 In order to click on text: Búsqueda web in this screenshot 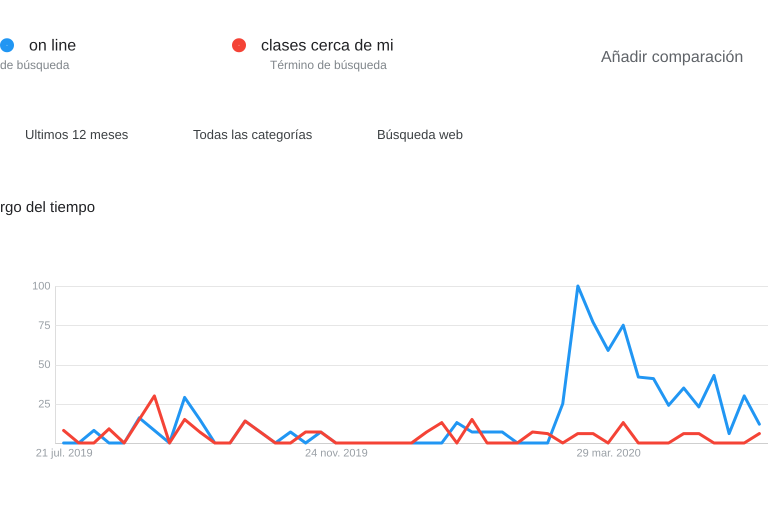, I will do `click(420, 134)`.